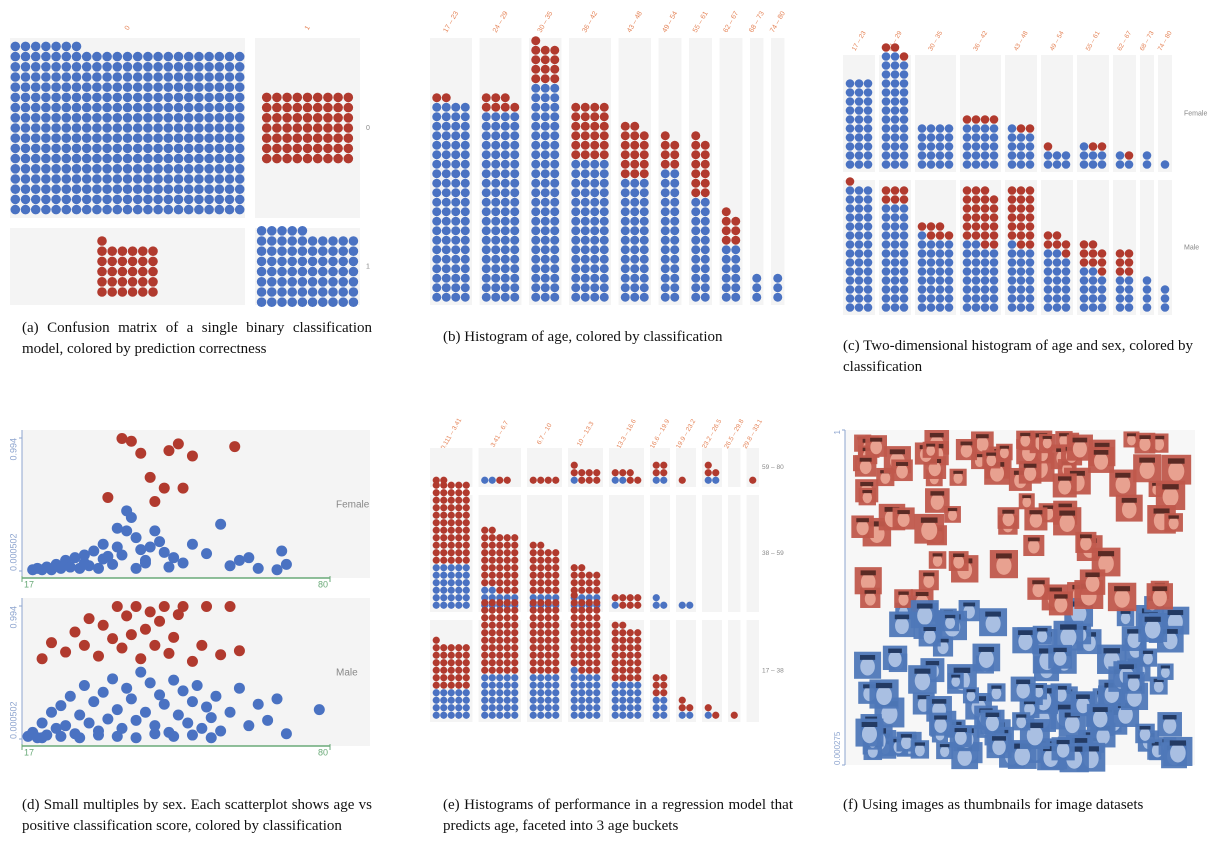  I want to click on bin-label: 62 – 67, so click(1124, 41).